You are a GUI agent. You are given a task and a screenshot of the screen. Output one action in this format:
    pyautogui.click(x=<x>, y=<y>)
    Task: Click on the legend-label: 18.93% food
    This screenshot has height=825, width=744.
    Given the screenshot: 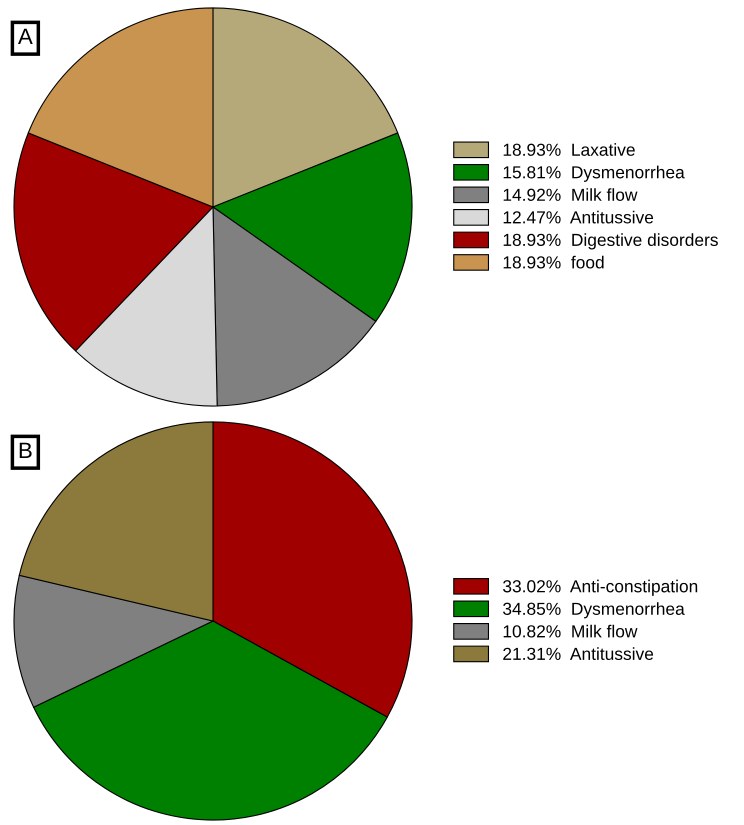 What is the action you would take?
    pyautogui.click(x=554, y=262)
    